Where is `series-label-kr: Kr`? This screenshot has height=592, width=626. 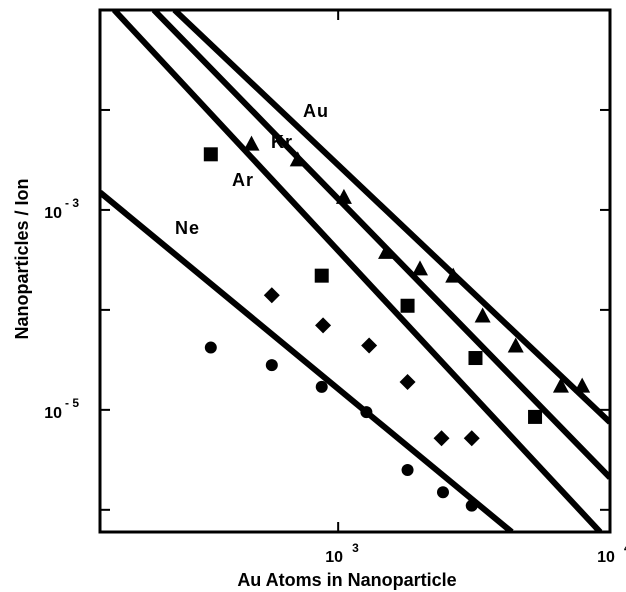
series-label-kr: Kr is located at coordinates (282, 142).